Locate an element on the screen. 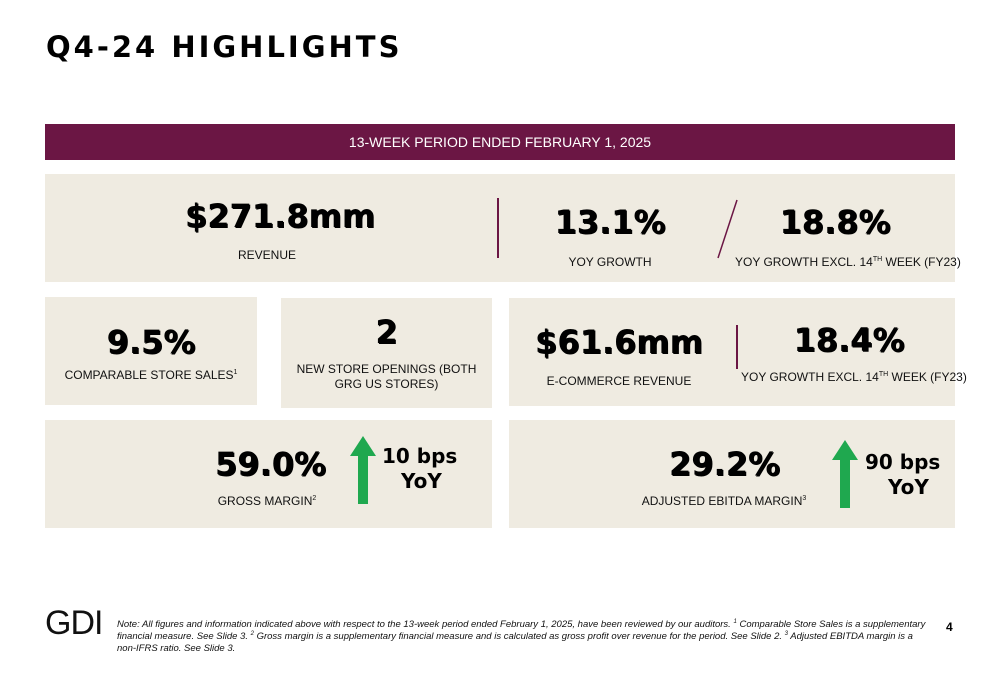  revenue-excl-value: 18.8% is located at coordinates (835, 222).